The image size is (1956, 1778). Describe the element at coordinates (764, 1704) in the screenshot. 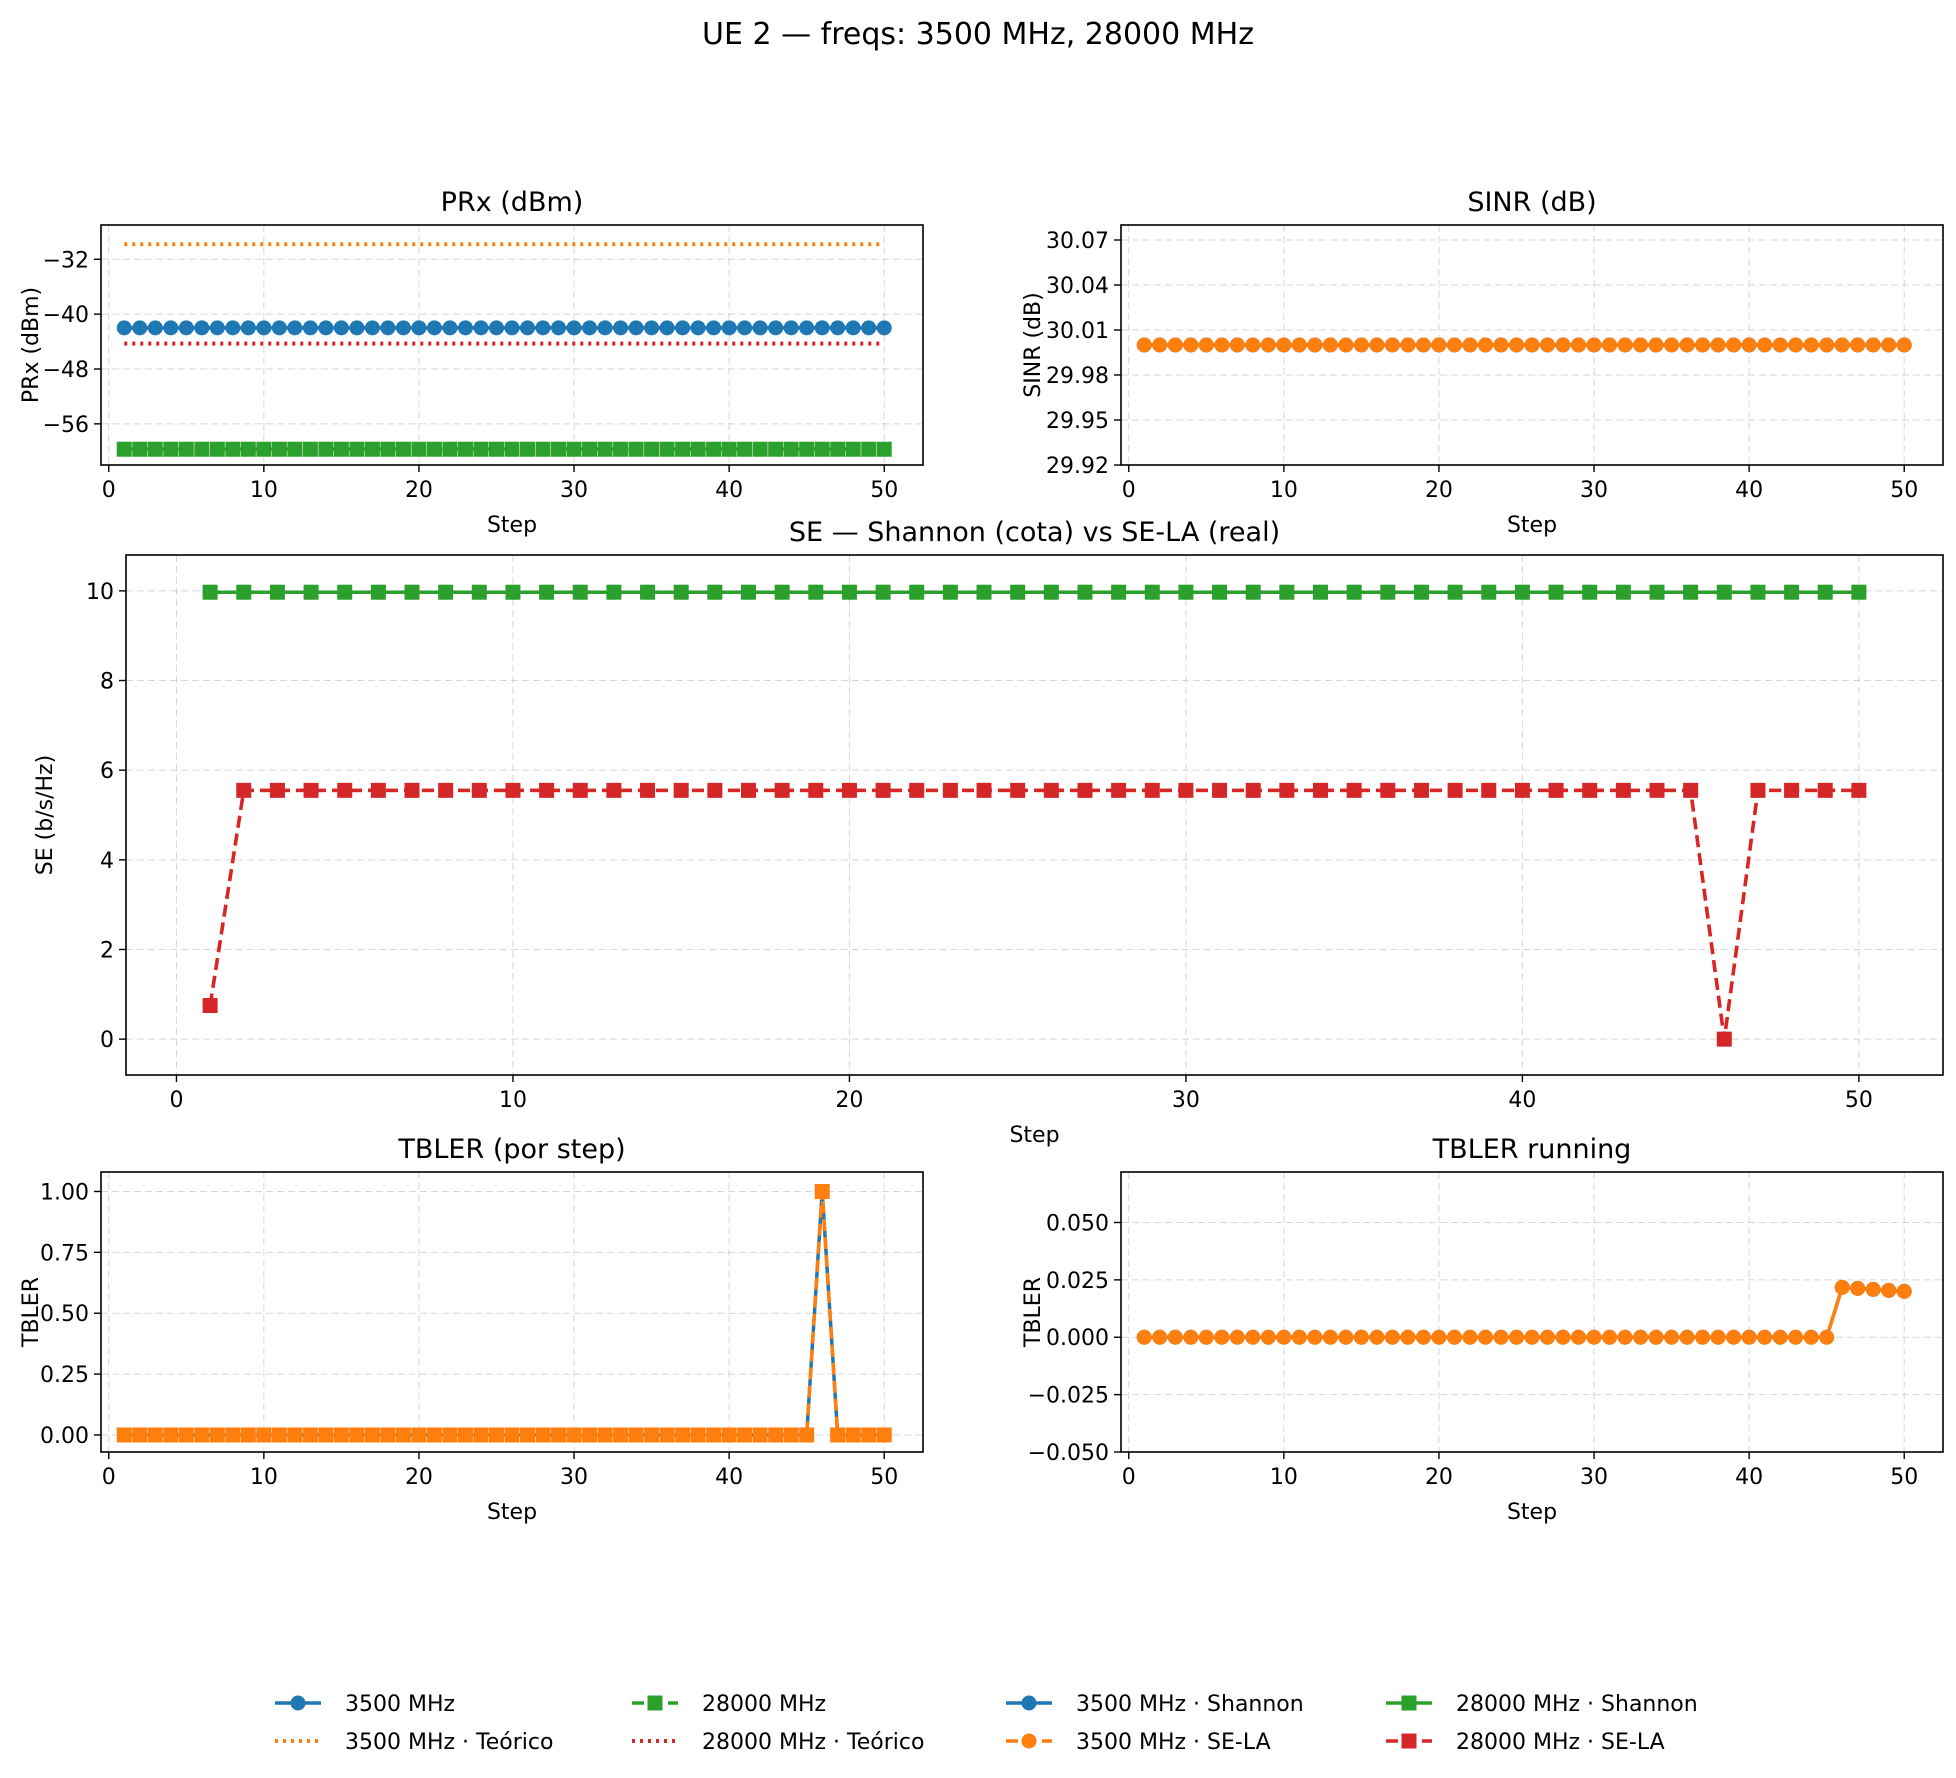

I see `legend-label: 28000 MHz` at that location.